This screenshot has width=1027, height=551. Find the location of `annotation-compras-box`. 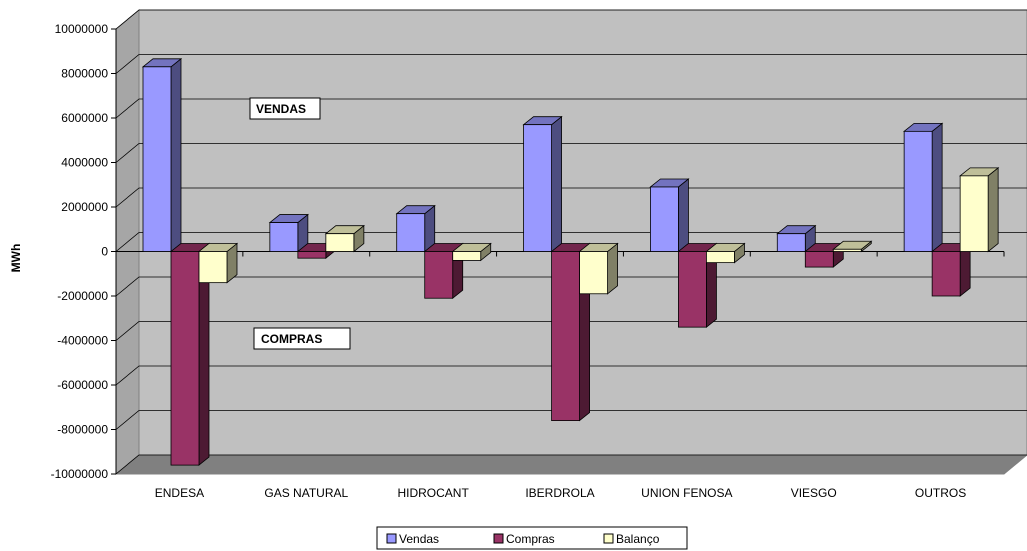

annotation-compras-box is located at coordinates (302, 338).